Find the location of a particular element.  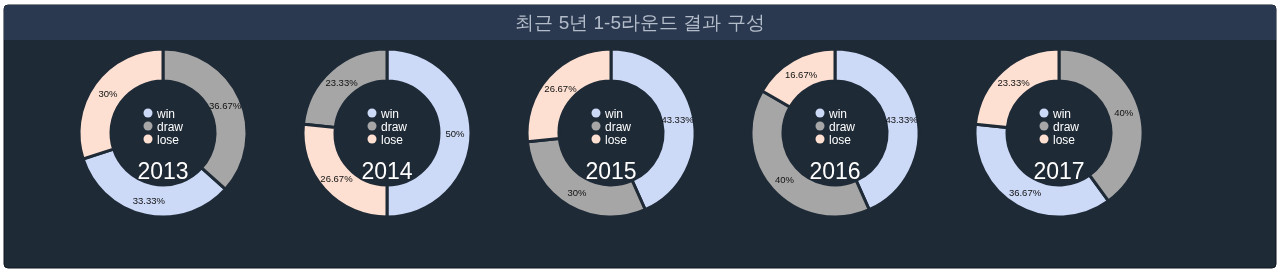

data-label: 33.33% is located at coordinates (149, 200).